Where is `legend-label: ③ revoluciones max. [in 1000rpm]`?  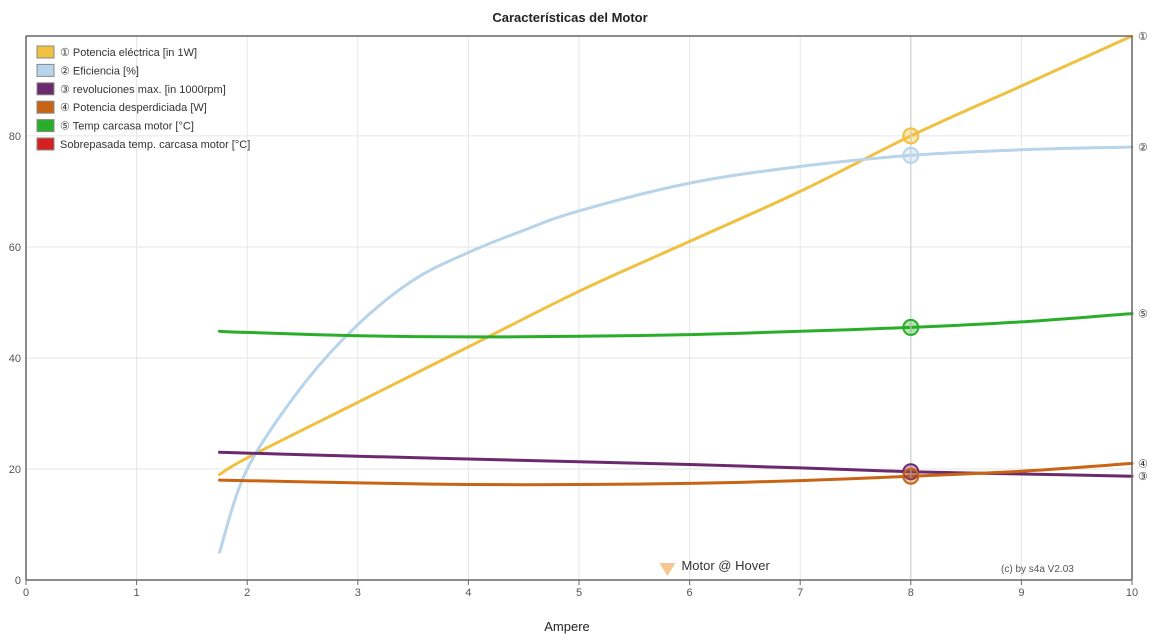
legend-label: ③ revoluciones max. [in 1000rpm] is located at coordinates (143, 90).